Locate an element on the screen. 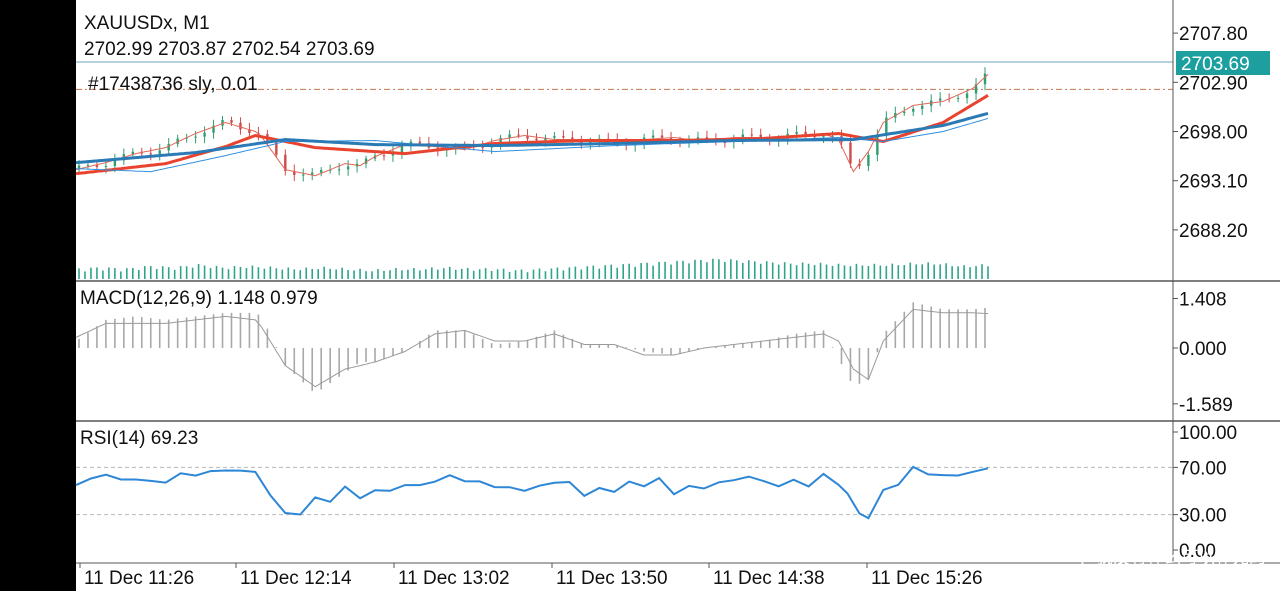 The width and height of the screenshot is (1280, 591). price-tick-label: 2707.80 is located at coordinates (1213, 34).